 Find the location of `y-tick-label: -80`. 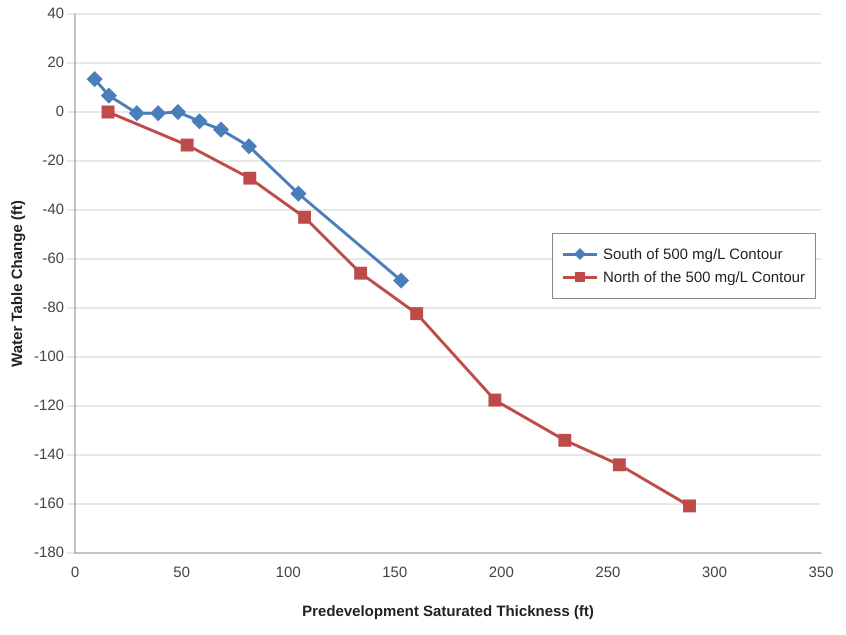

y-tick-label: -80 is located at coordinates (53, 307).